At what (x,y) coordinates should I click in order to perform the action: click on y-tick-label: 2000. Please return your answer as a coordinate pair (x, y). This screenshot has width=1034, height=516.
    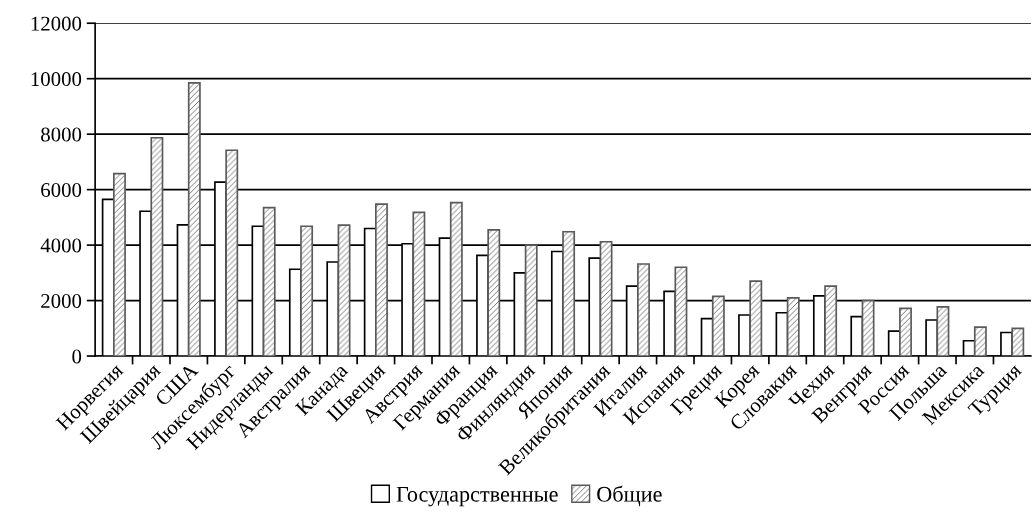
    Looking at the image, I should click on (61, 300).